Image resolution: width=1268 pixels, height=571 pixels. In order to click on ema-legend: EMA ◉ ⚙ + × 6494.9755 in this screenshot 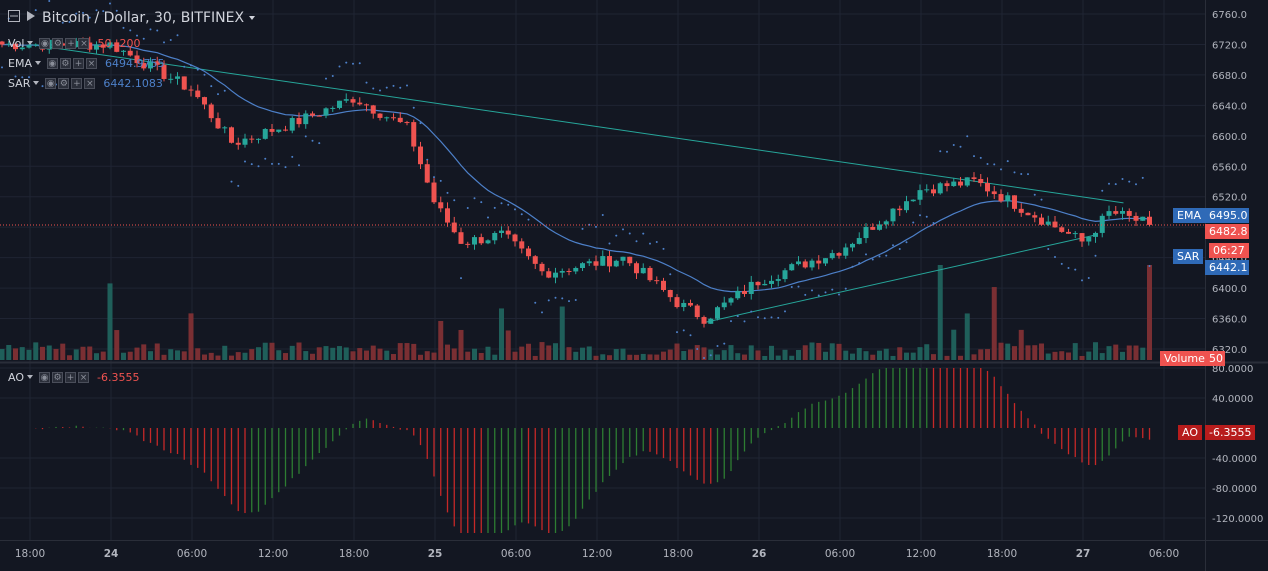, I will do `click(86, 63)`.